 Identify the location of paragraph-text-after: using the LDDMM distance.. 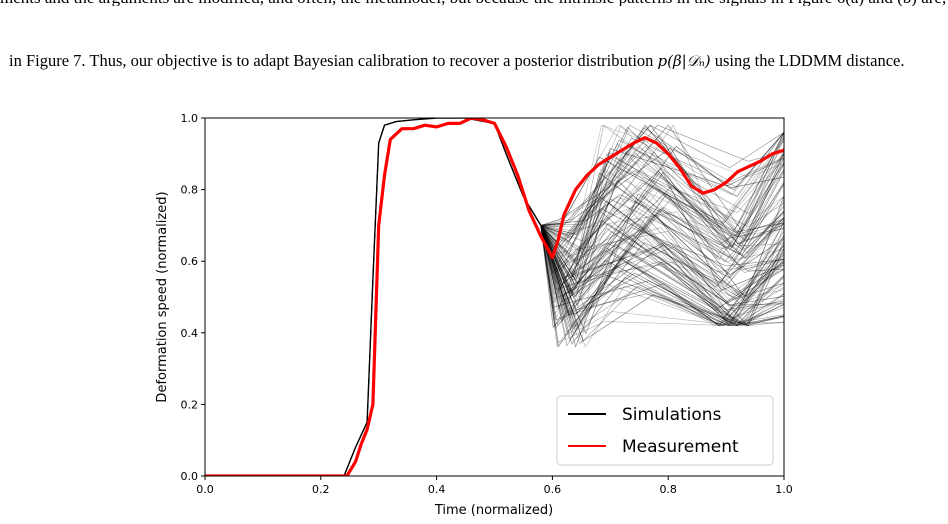
(807, 60).